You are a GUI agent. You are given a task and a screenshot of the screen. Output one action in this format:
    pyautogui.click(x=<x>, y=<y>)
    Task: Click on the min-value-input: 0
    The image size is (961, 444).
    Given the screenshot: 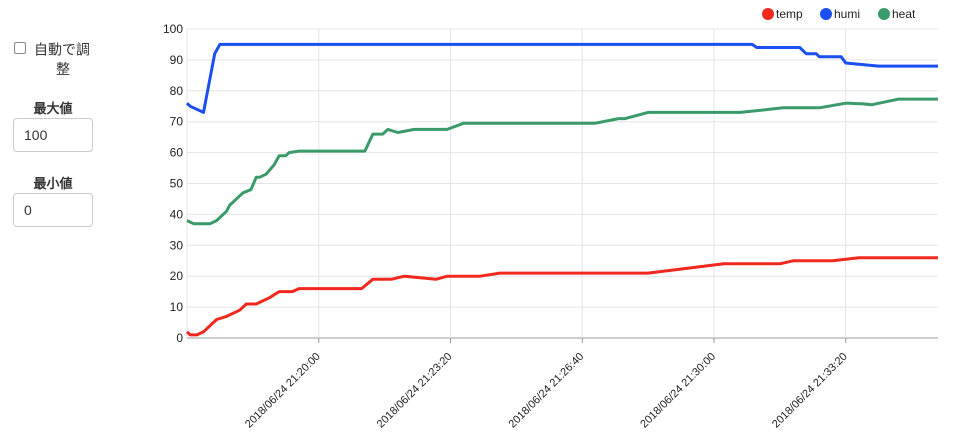 What is the action you would take?
    pyautogui.click(x=53, y=210)
    